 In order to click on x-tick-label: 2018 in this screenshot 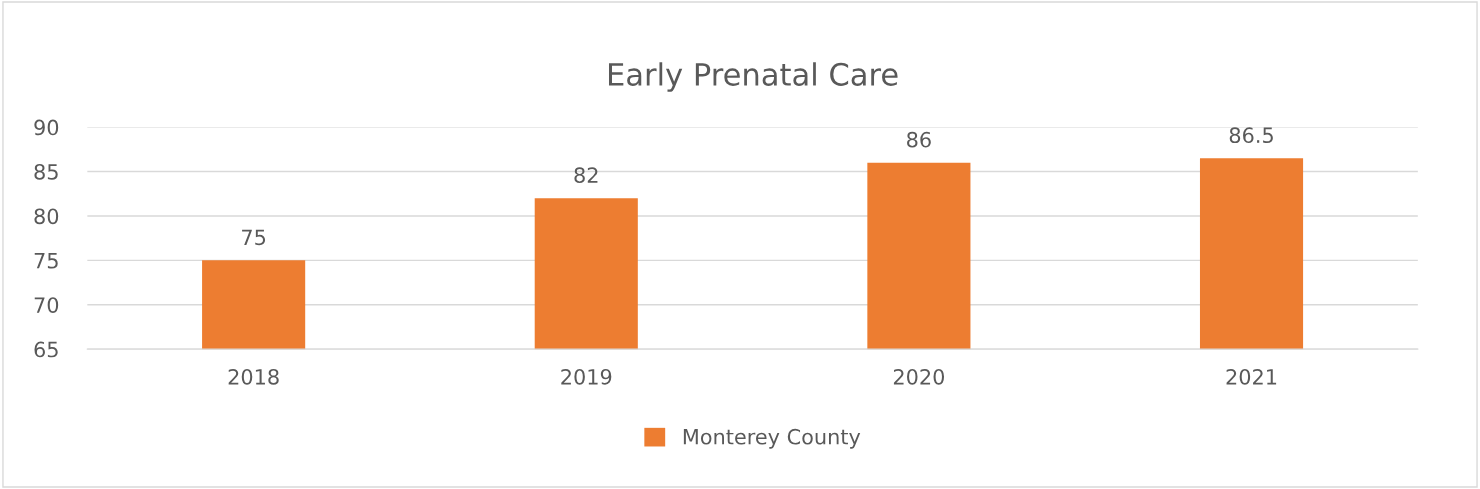, I will do `click(253, 376)`.